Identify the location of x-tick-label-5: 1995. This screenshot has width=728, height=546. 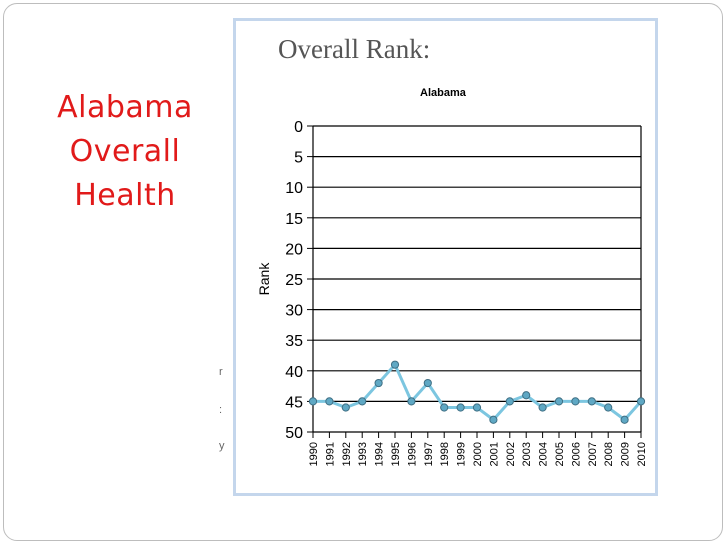
(396, 454).